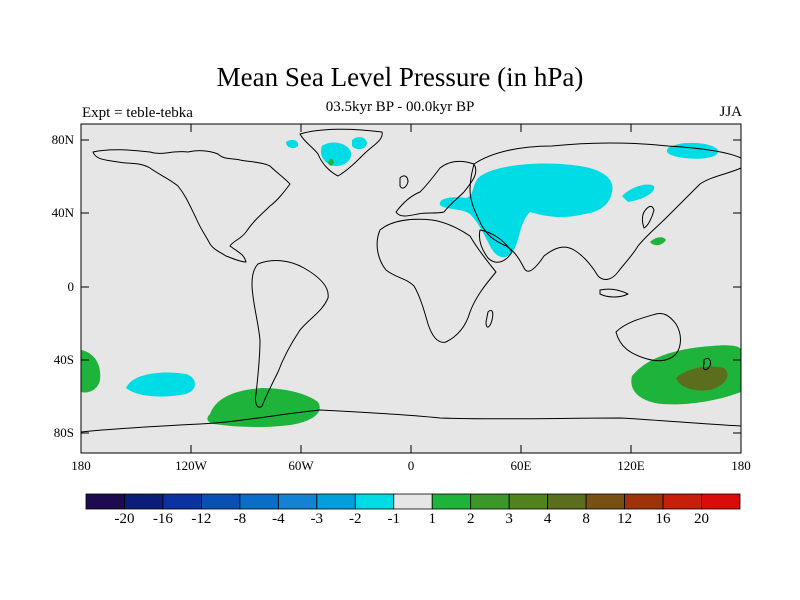 The height and width of the screenshot is (600, 800). What do you see at coordinates (191, 465) in the screenshot?
I see `lon-tick-label: 120W` at bounding box center [191, 465].